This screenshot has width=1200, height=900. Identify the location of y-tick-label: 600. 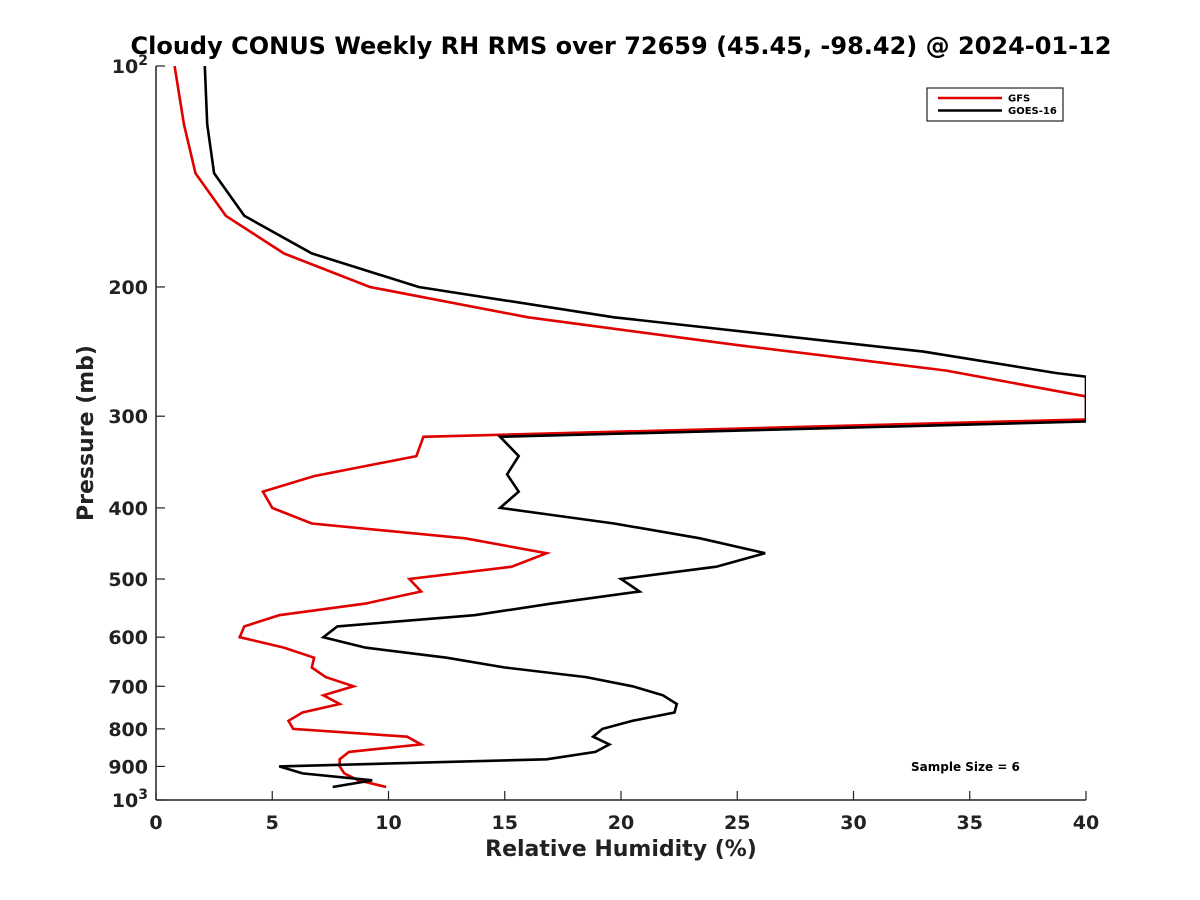
(128, 638).